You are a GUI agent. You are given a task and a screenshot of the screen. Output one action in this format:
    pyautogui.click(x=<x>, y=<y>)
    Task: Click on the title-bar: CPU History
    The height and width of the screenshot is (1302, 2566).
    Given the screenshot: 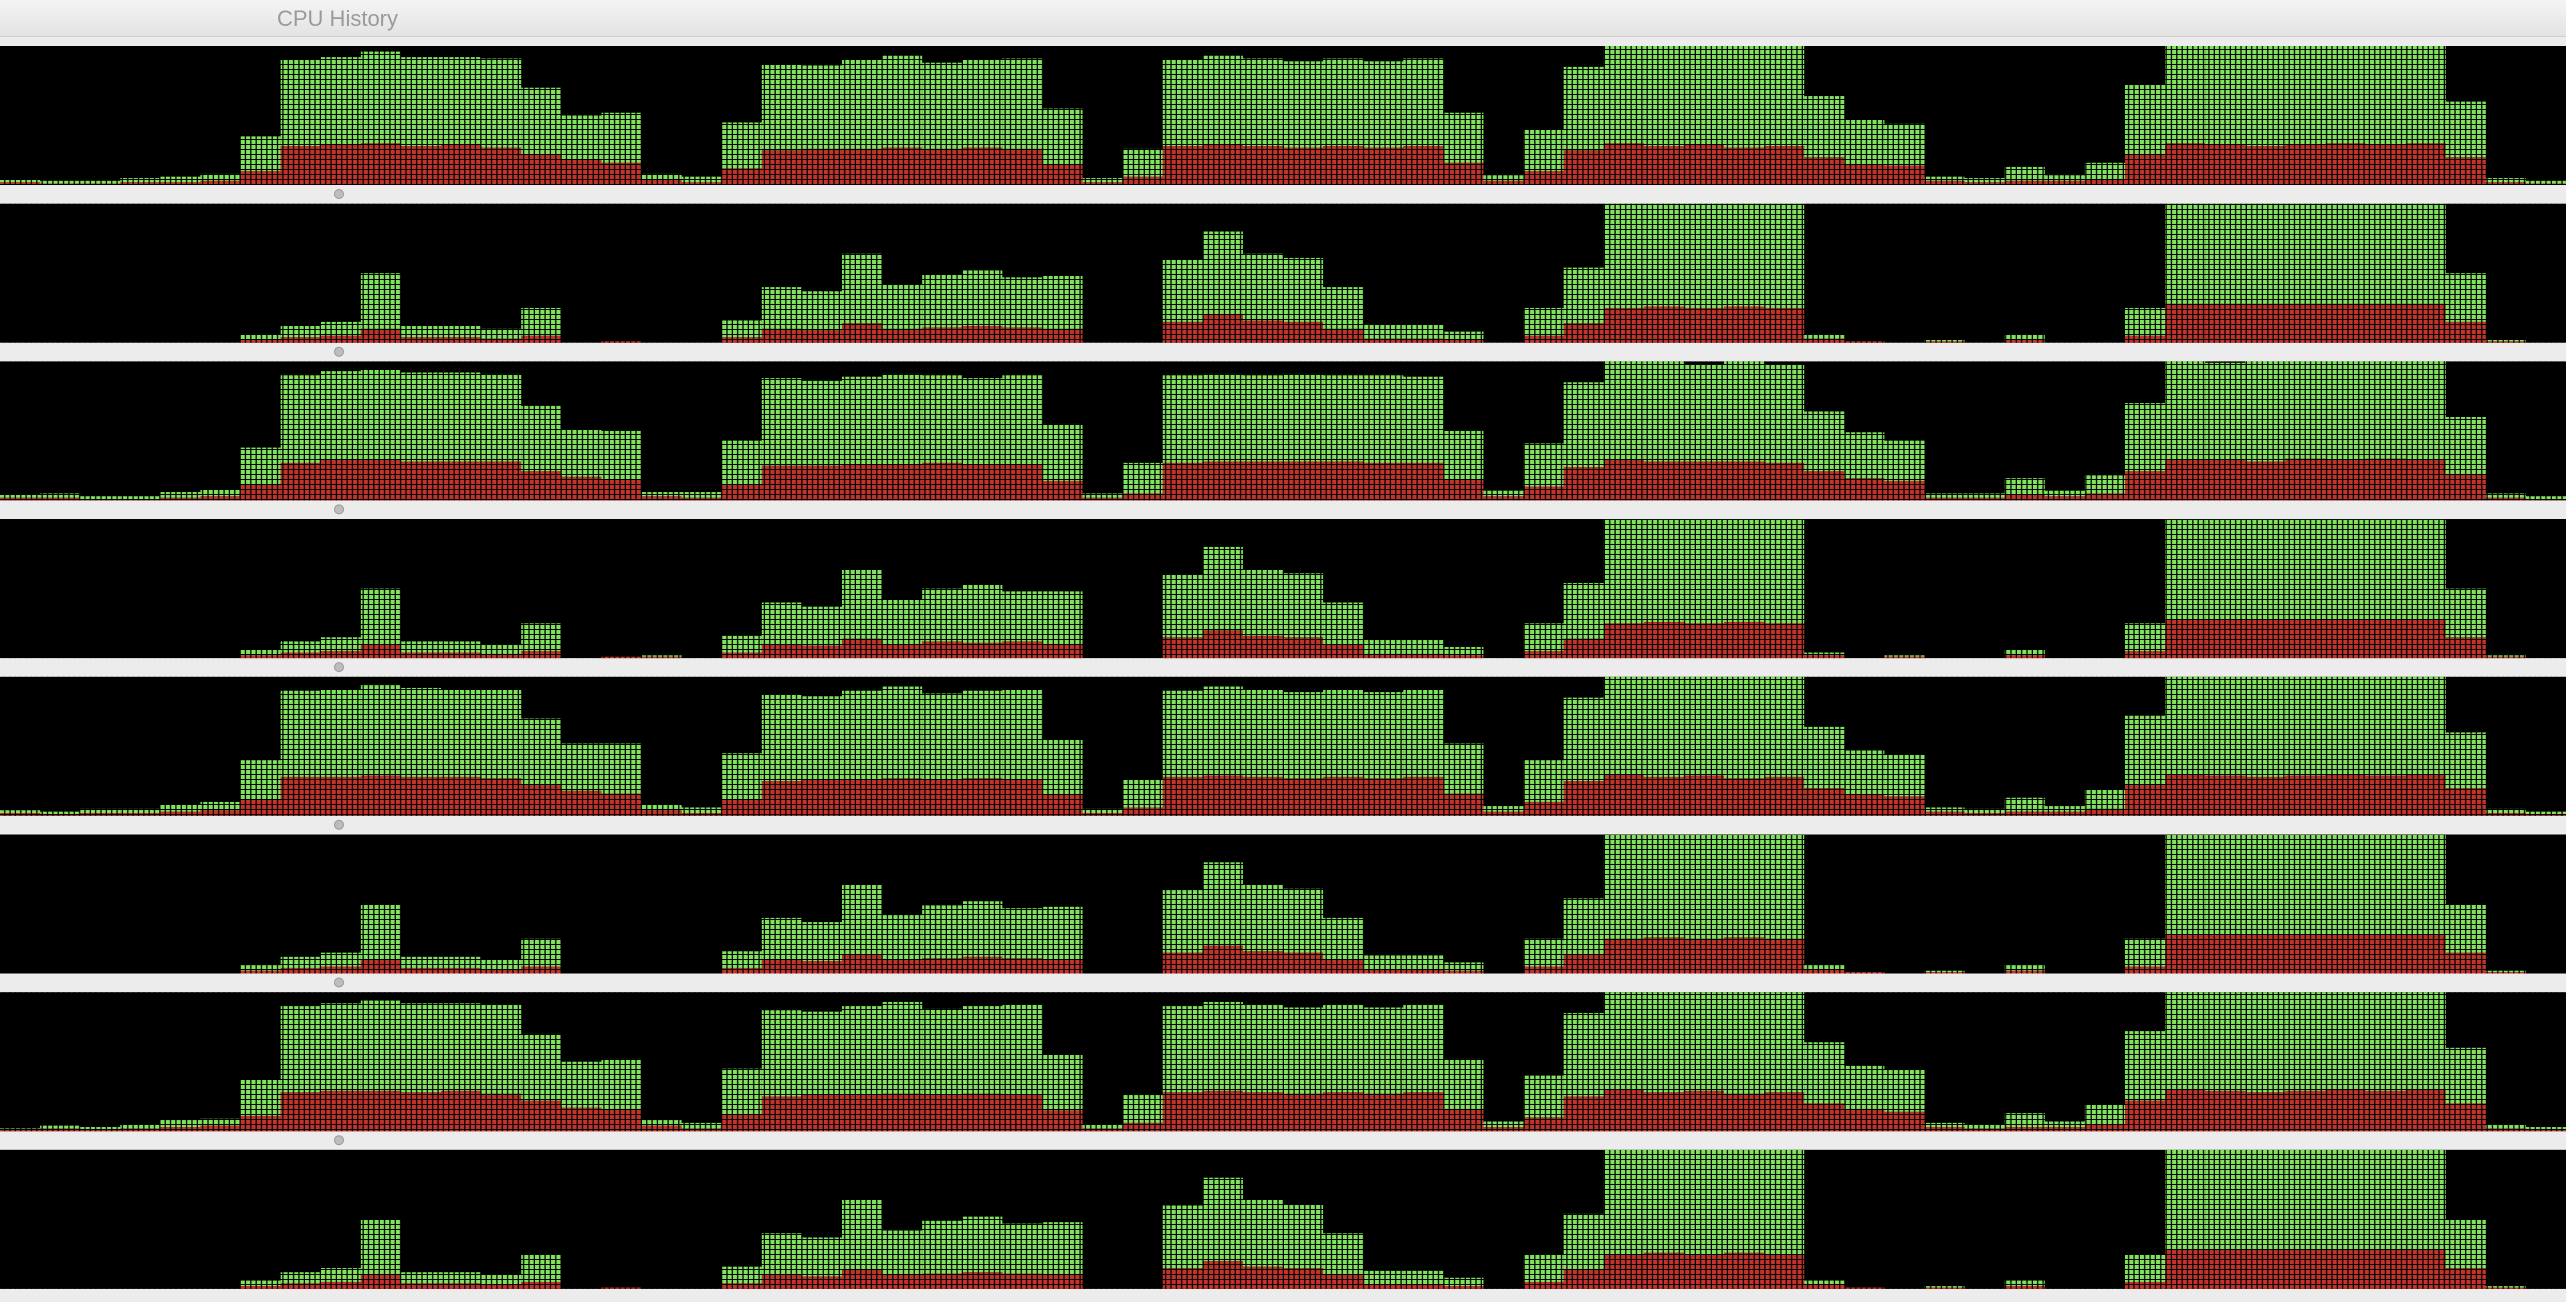 What is the action you would take?
    pyautogui.click(x=1283, y=18)
    